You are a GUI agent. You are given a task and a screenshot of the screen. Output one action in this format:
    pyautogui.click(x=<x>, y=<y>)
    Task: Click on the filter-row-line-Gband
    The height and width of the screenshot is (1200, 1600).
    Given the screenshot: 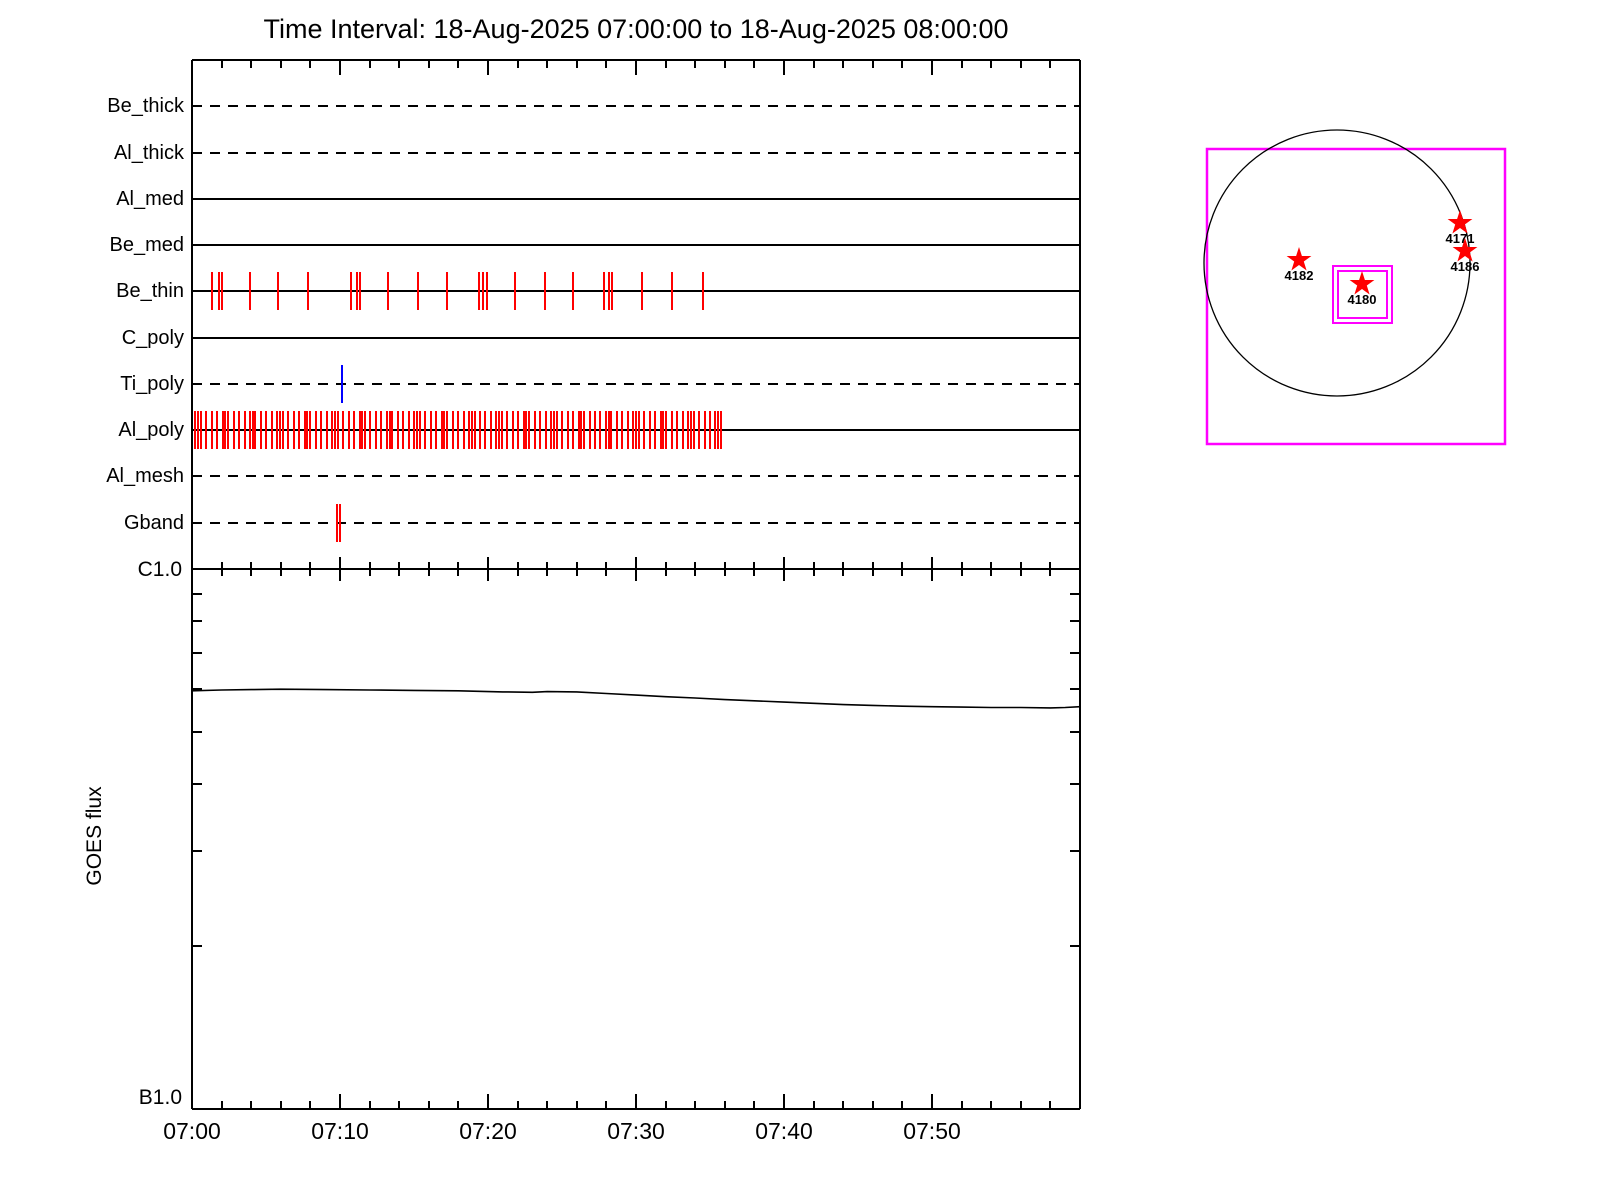 What is the action you would take?
    pyautogui.click(x=636, y=522)
    